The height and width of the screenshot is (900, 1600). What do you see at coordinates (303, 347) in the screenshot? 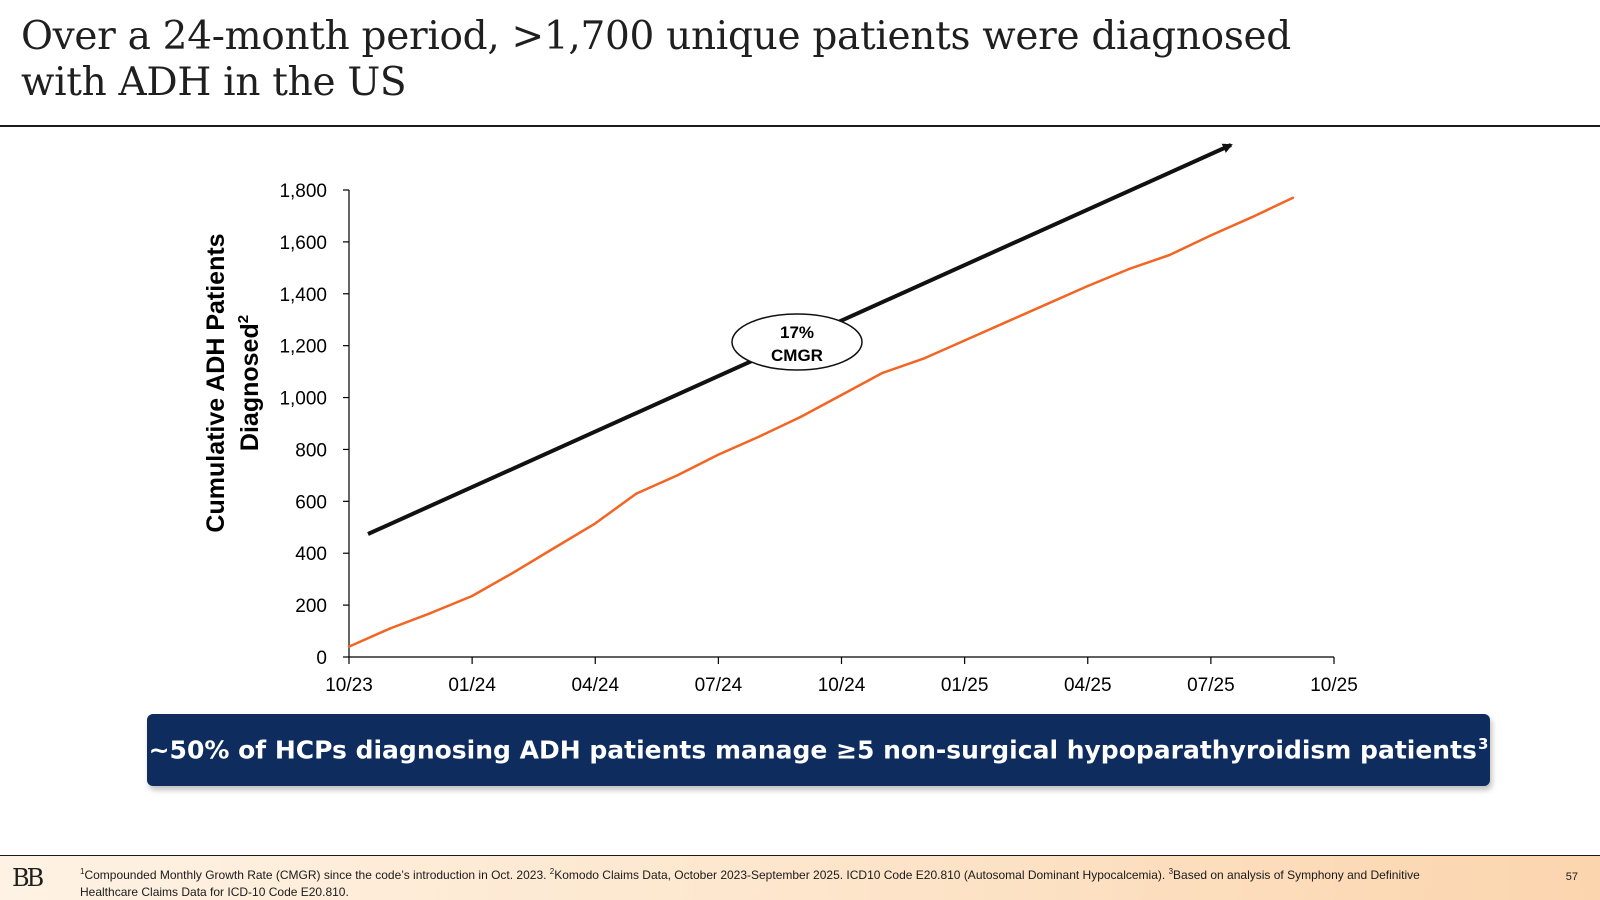
I see `y-tick-label: 1,200` at bounding box center [303, 347].